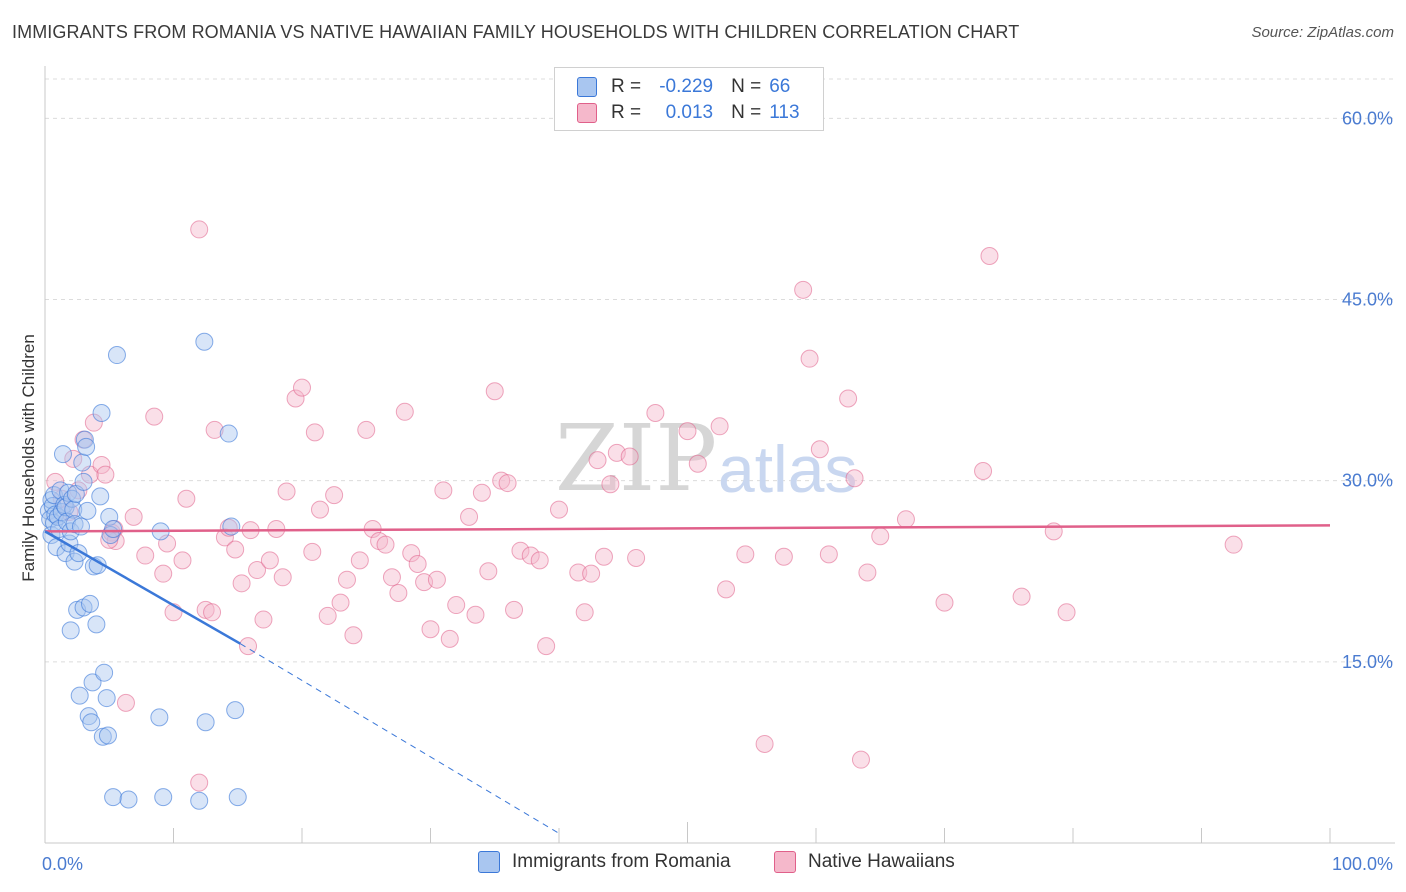  What do you see at coordinates (1362, 864) in the screenshot?
I see `x-tick-label: 100.0%` at bounding box center [1362, 864].